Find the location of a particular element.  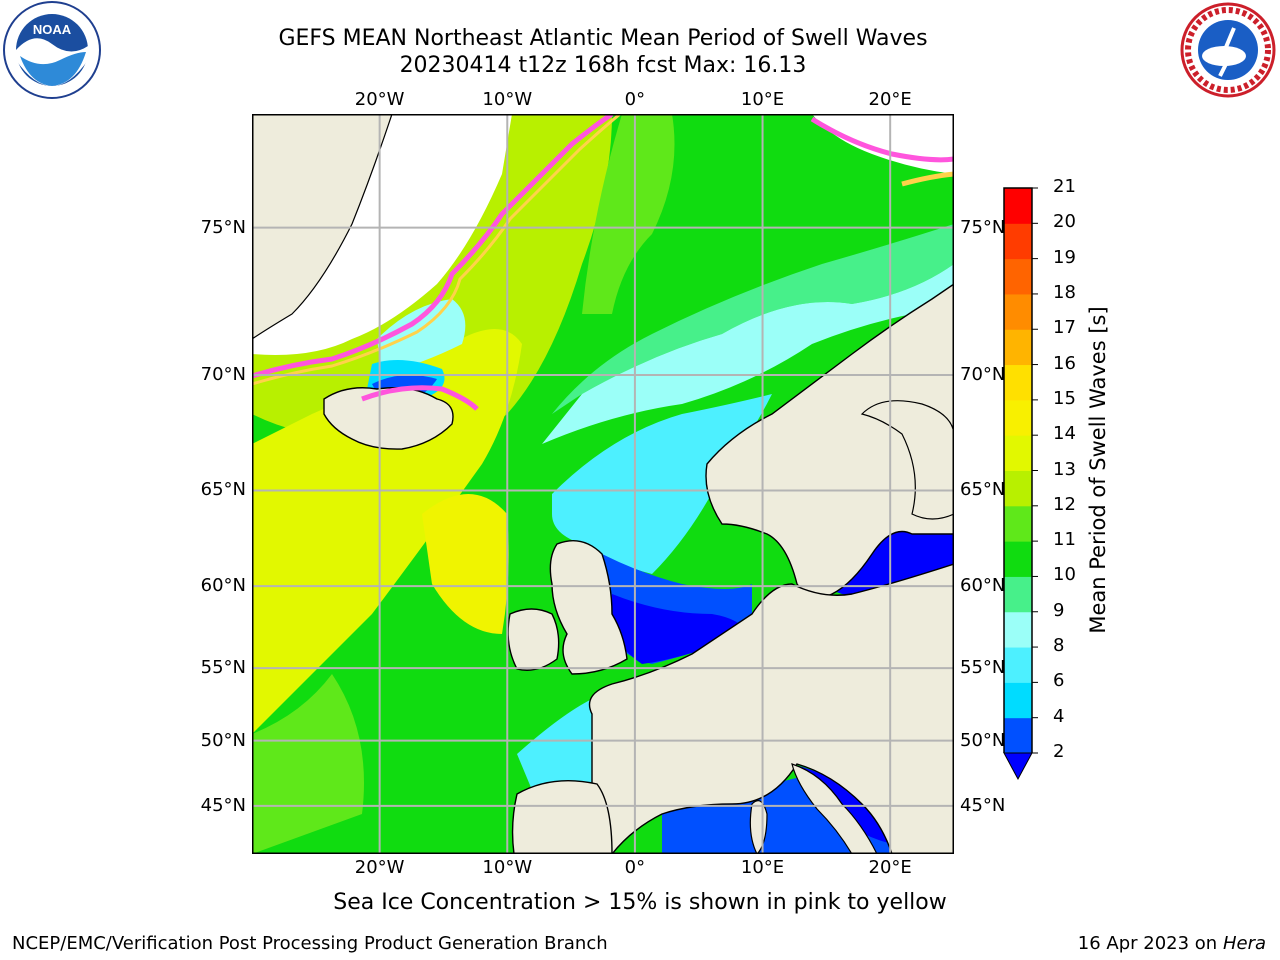

swell-band-8s-iceland is located at coordinates (421, 336).